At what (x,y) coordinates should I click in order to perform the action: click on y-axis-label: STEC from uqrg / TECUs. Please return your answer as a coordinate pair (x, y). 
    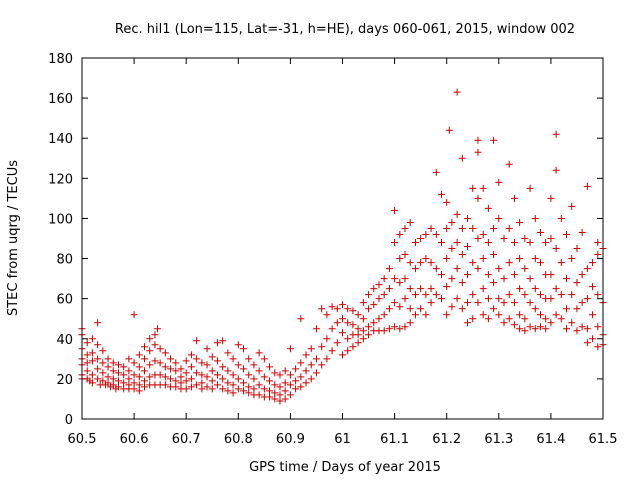
    Looking at the image, I should click on (13, 238).